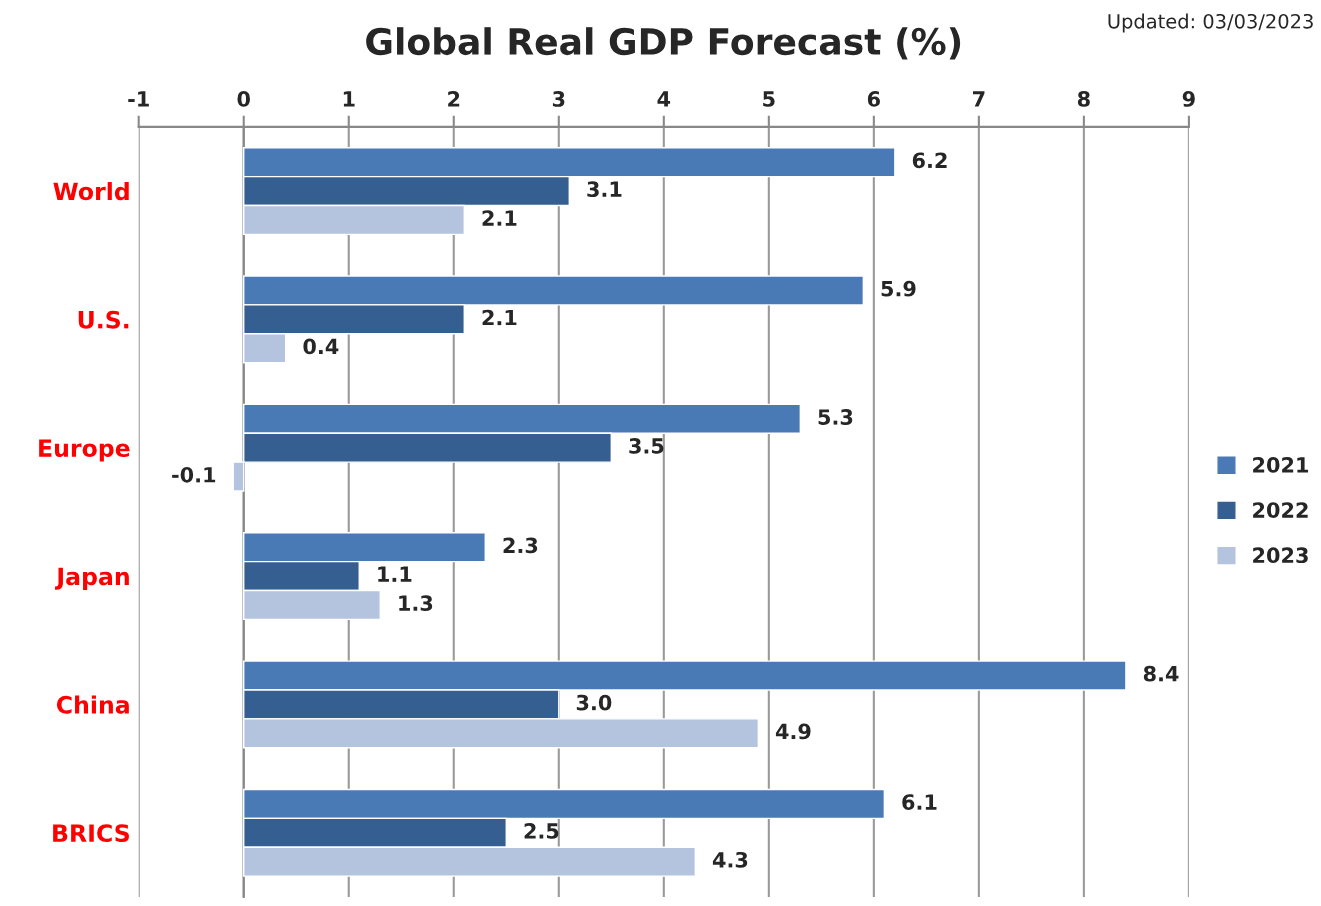 Image resolution: width=1321 pixels, height=906 pixels. I want to click on x-tick-label: 5, so click(769, 99).